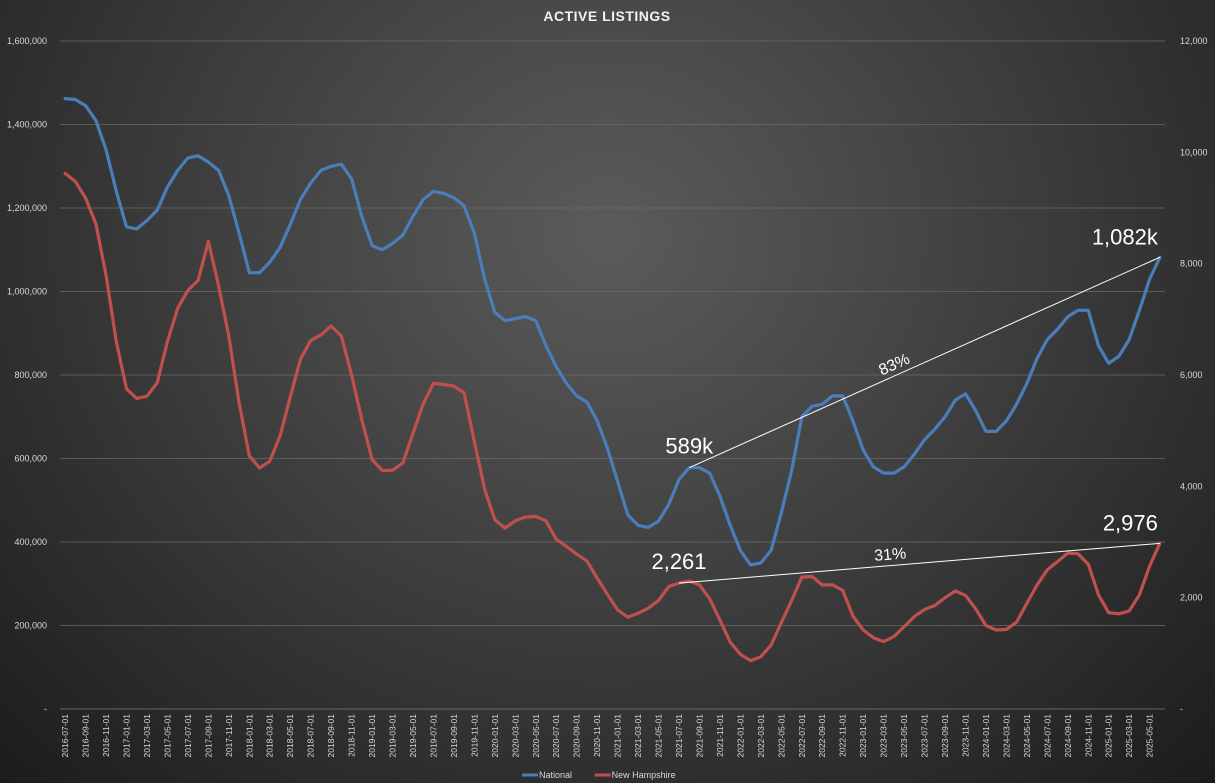  I want to click on x-axis-tick-label: 2022-07-01, so click(802, 736).